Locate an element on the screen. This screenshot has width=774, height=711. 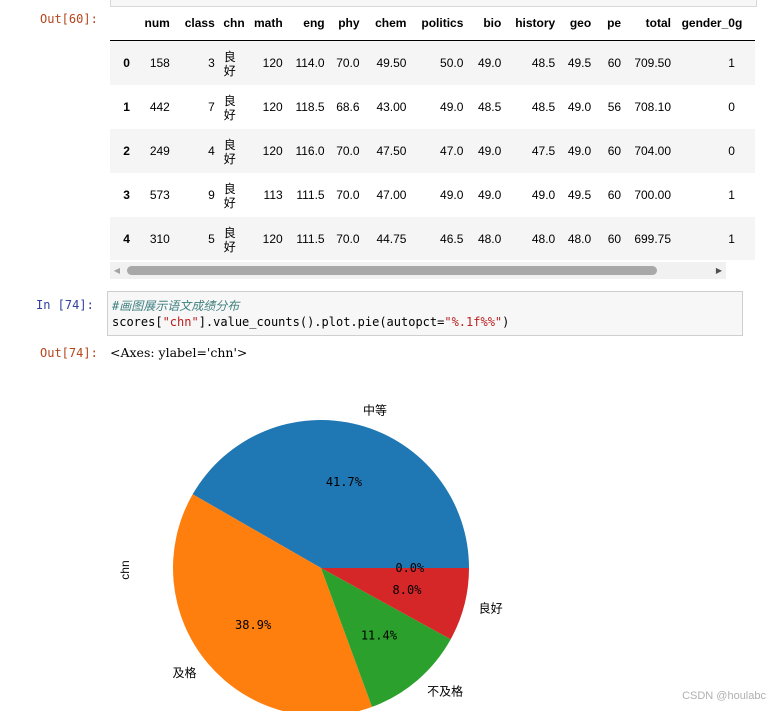
table-cell: 3 is located at coordinates (211, 62).